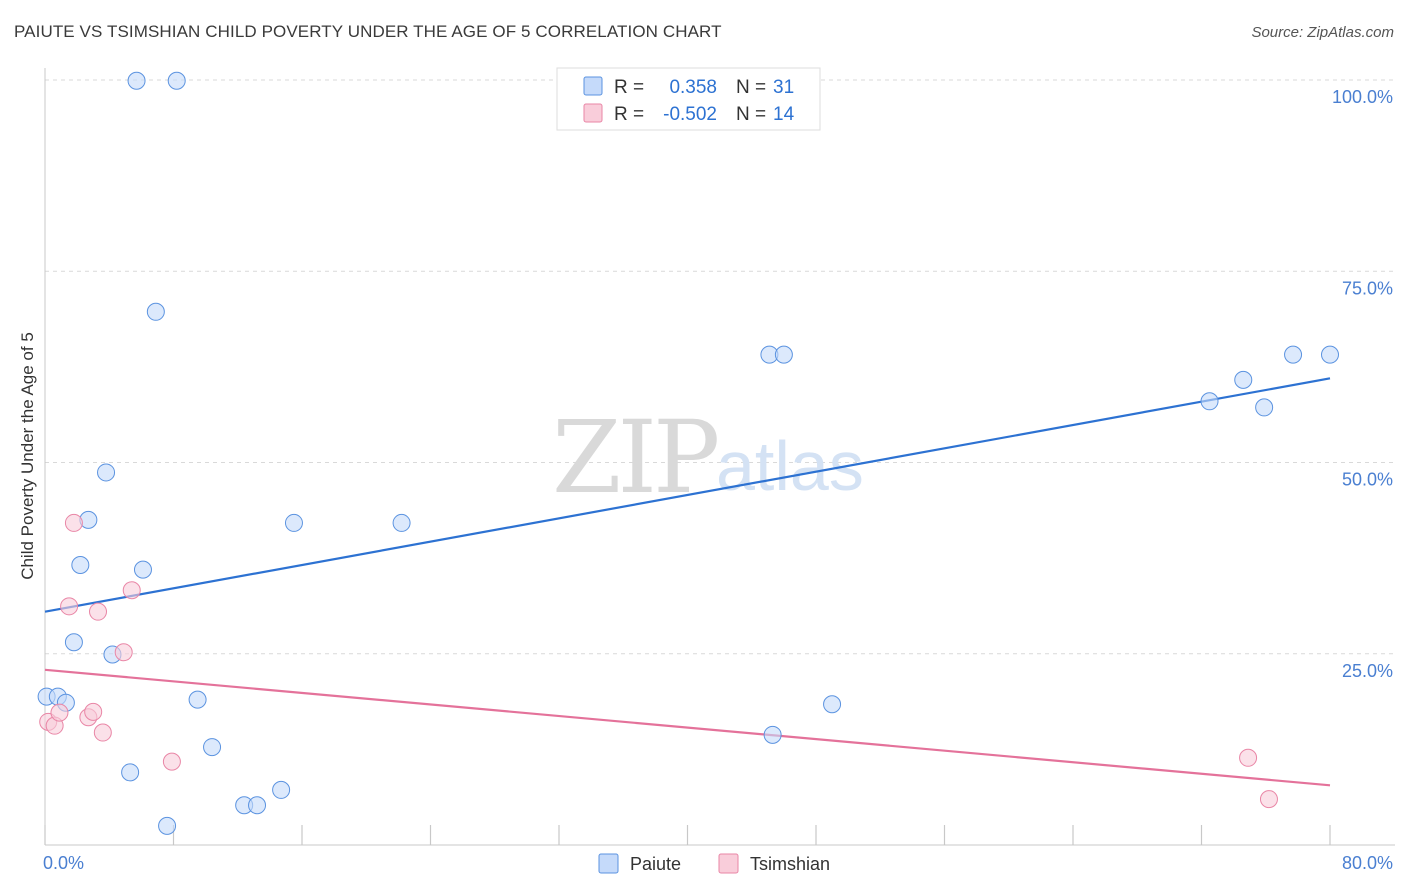 The height and width of the screenshot is (892, 1406). Describe the element at coordinates (655, 864) in the screenshot. I see `series-legend-label-paiute: Paiute` at that location.